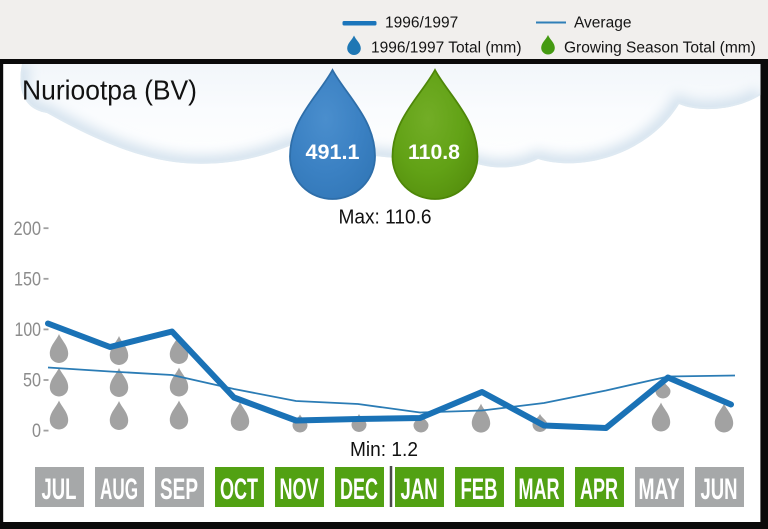 This screenshot has height=529, width=768. What do you see at coordinates (419, 489) in the screenshot?
I see `svg-text: JAN` at bounding box center [419, 489].